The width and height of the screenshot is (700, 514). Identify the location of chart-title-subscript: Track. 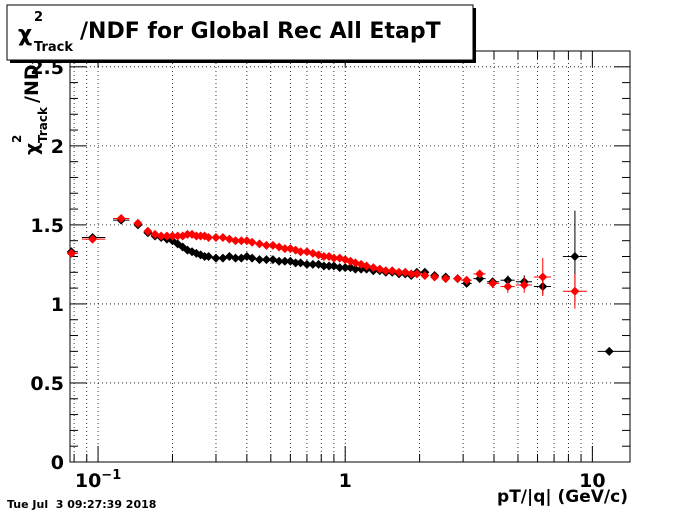
(53, 47).